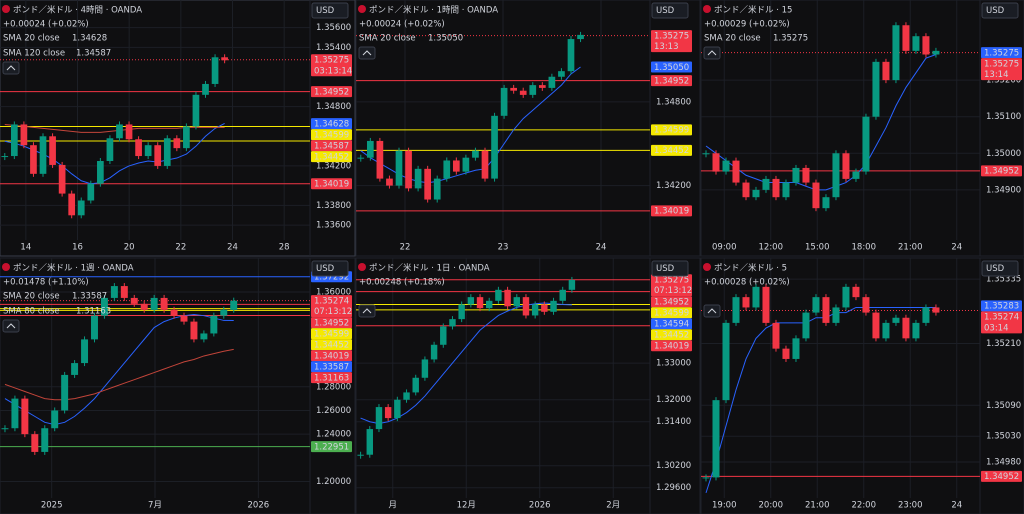 Image resolution: width=1024 pixels, height=514 pixels. I want to click on price-tag-label: 1.34594, so click(671, 325).